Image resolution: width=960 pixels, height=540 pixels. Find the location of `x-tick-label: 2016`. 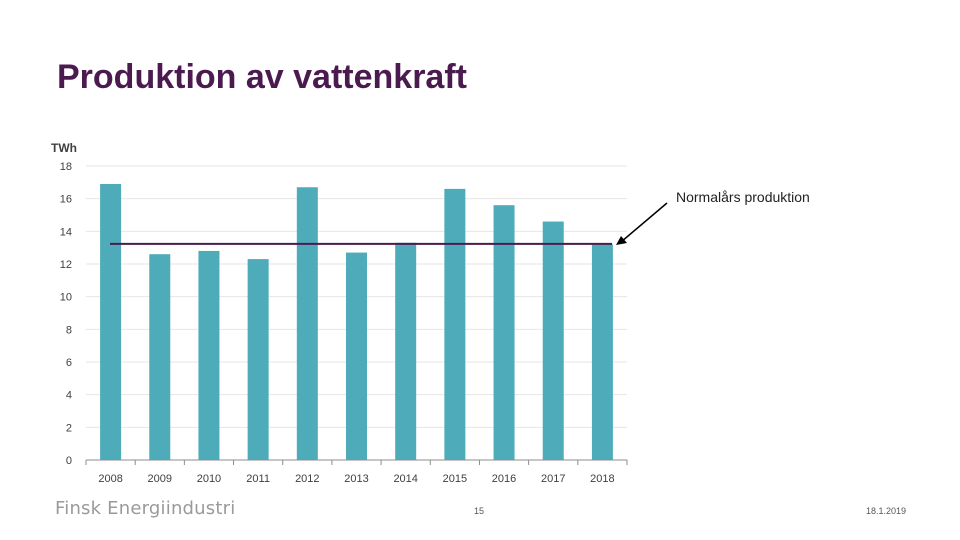

x-tick-label: 2016 is located at coordinates (504, 479).